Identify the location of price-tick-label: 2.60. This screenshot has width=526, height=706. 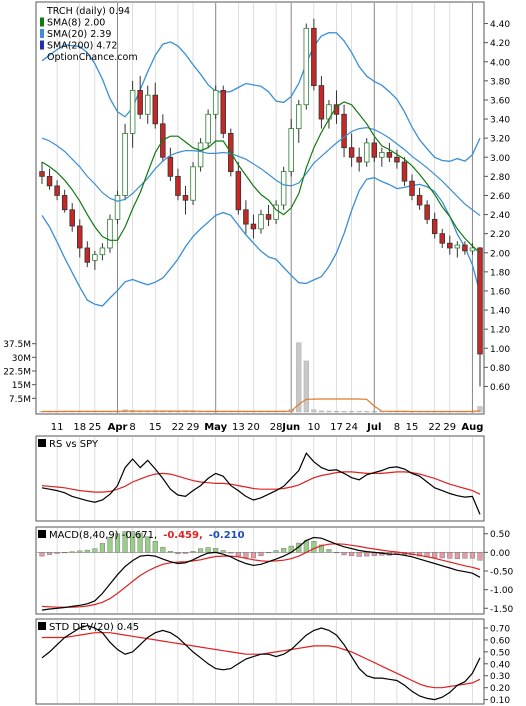
(500, 197).